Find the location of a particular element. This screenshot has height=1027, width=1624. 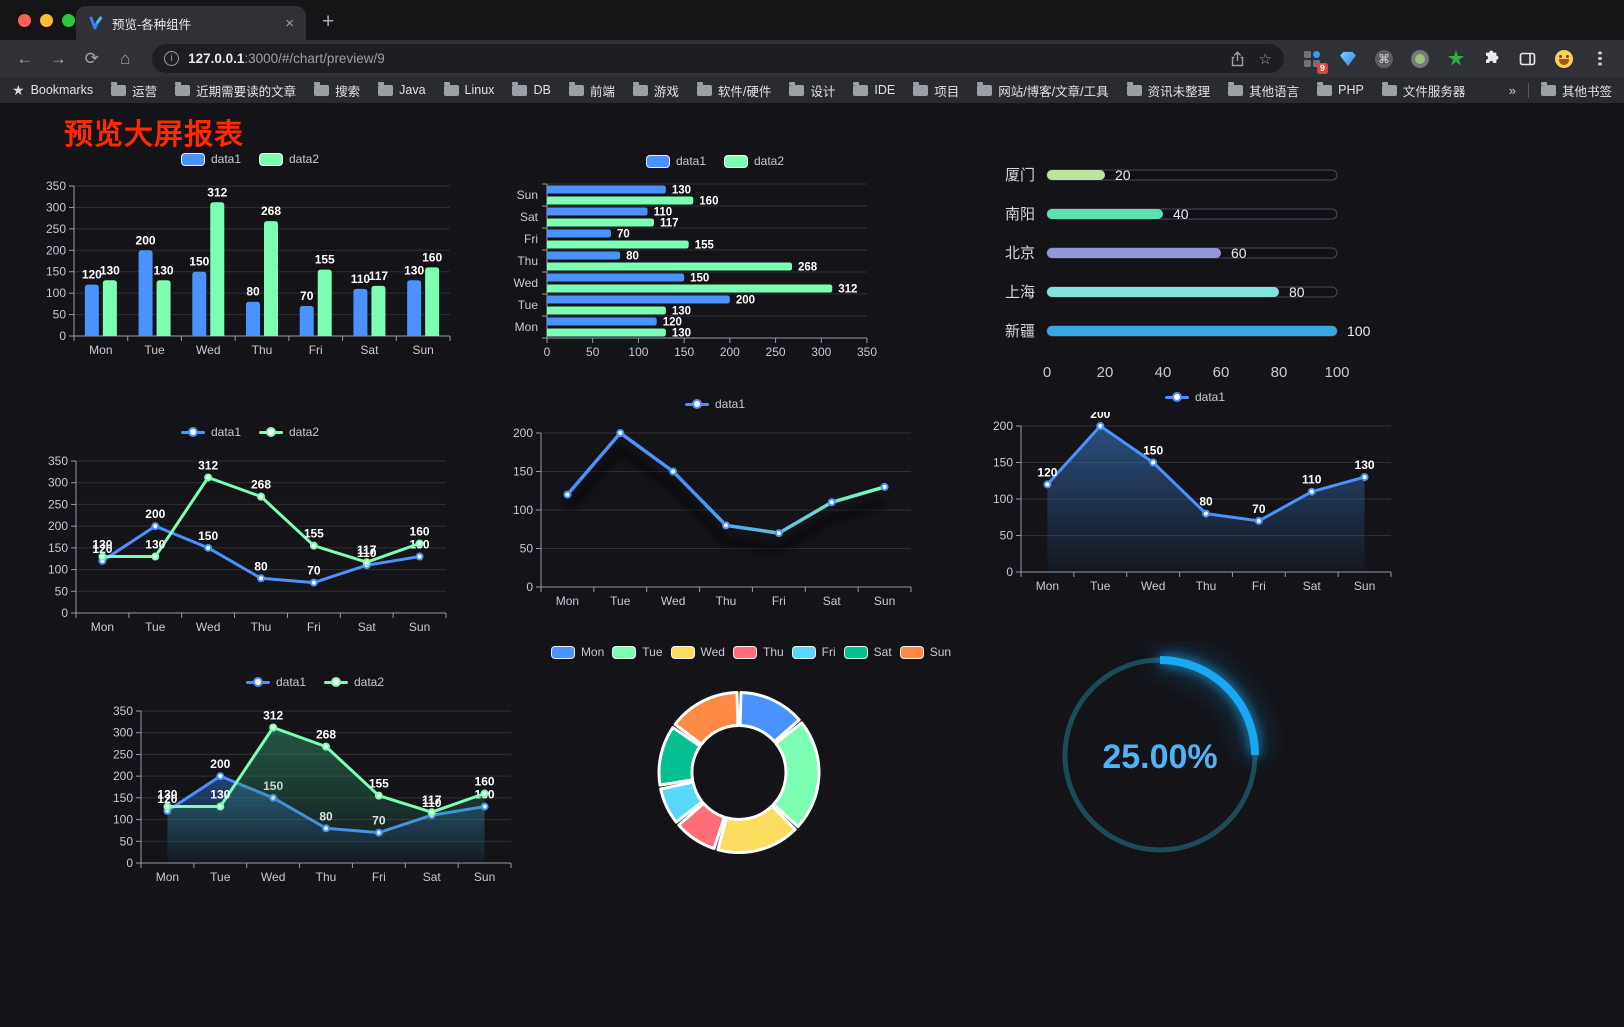

bookmark-folder-item: PHP is located at coordinates (1340, 89).